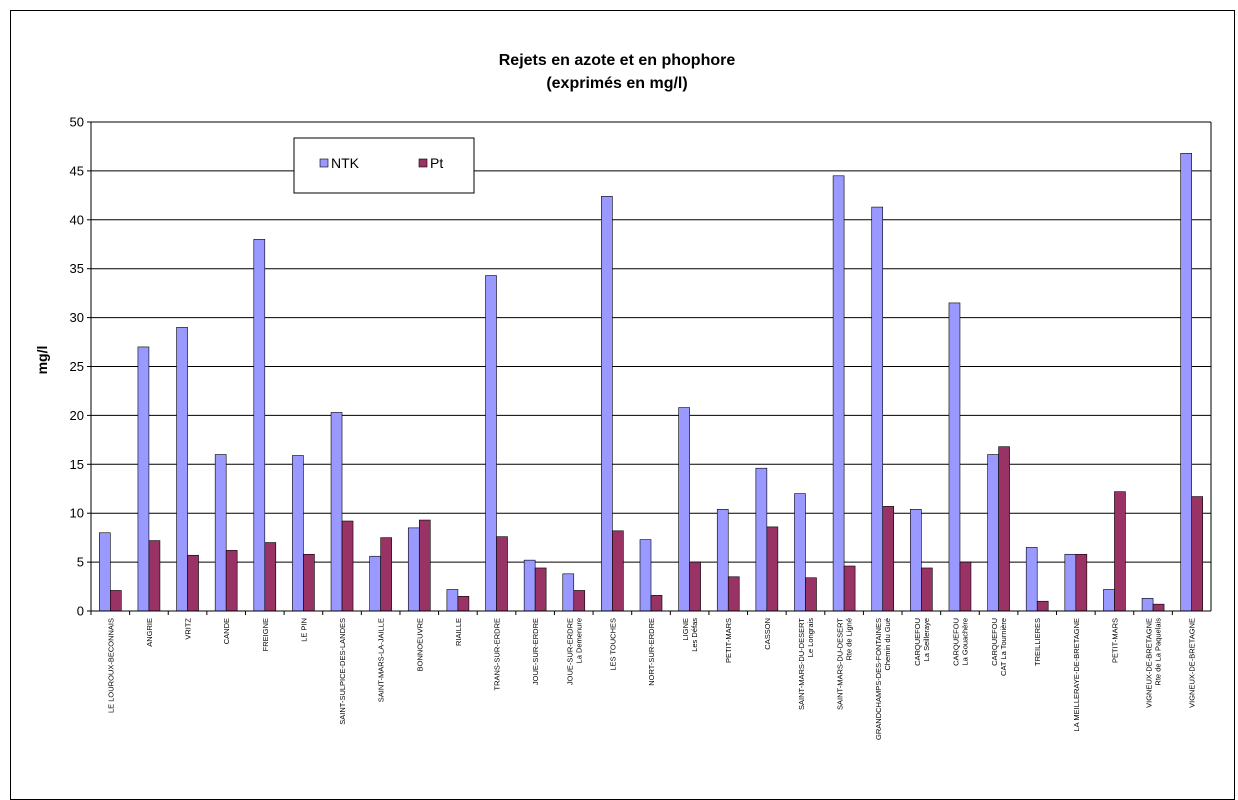 This screenshot has height=800, width=1238. Describe the element at coordinates (345, 163) in the screenshot. I see `legend-label-ntk: NTK` at that location.